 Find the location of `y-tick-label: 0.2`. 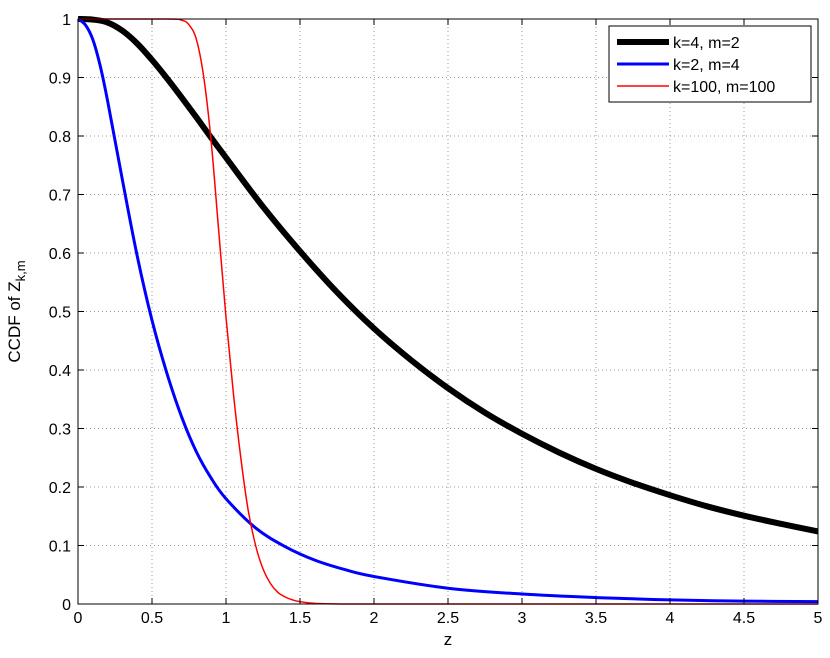

y-tick-label: 0.2 is located at coordinates (60, 488).